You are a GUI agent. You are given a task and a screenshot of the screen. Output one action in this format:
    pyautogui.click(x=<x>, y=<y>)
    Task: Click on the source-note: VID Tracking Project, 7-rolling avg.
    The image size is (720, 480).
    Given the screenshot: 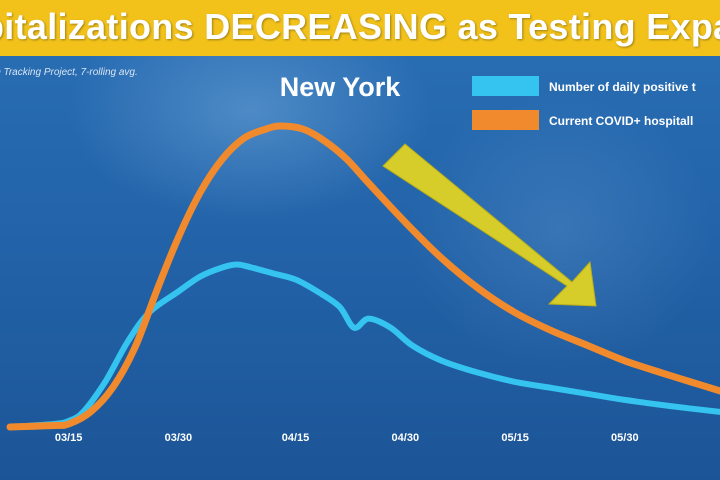 What is the action you would take?
    pyautogui.click(x=69, y=72)
    